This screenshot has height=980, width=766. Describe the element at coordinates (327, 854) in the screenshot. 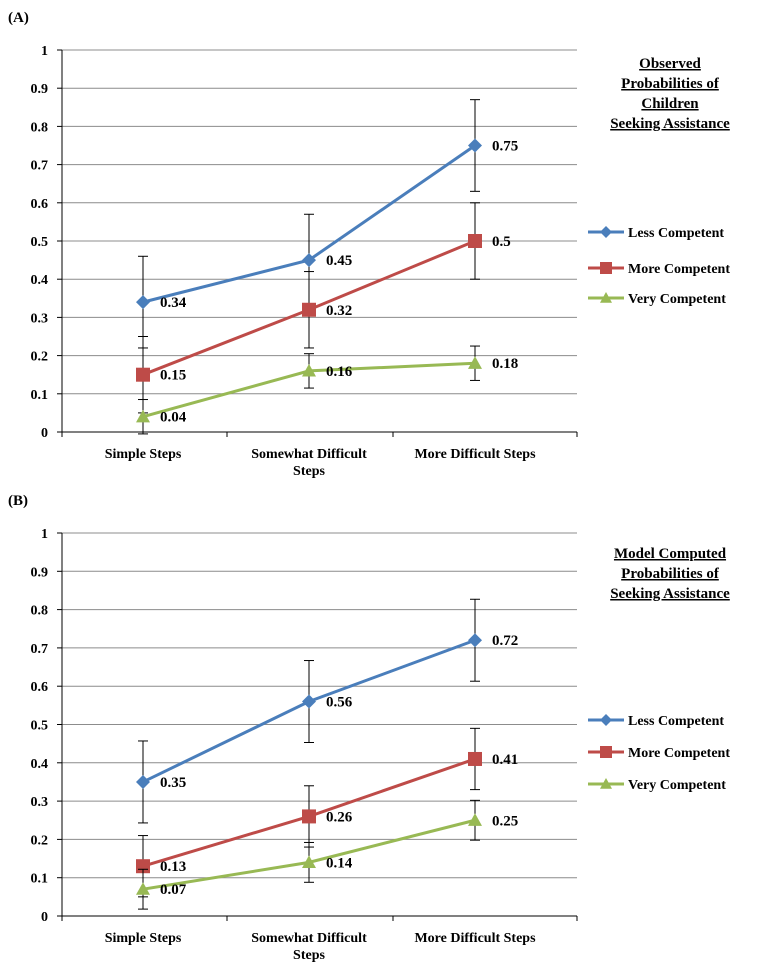

I see `series-very-competent: 0.07 0.14 0.25` at that location.